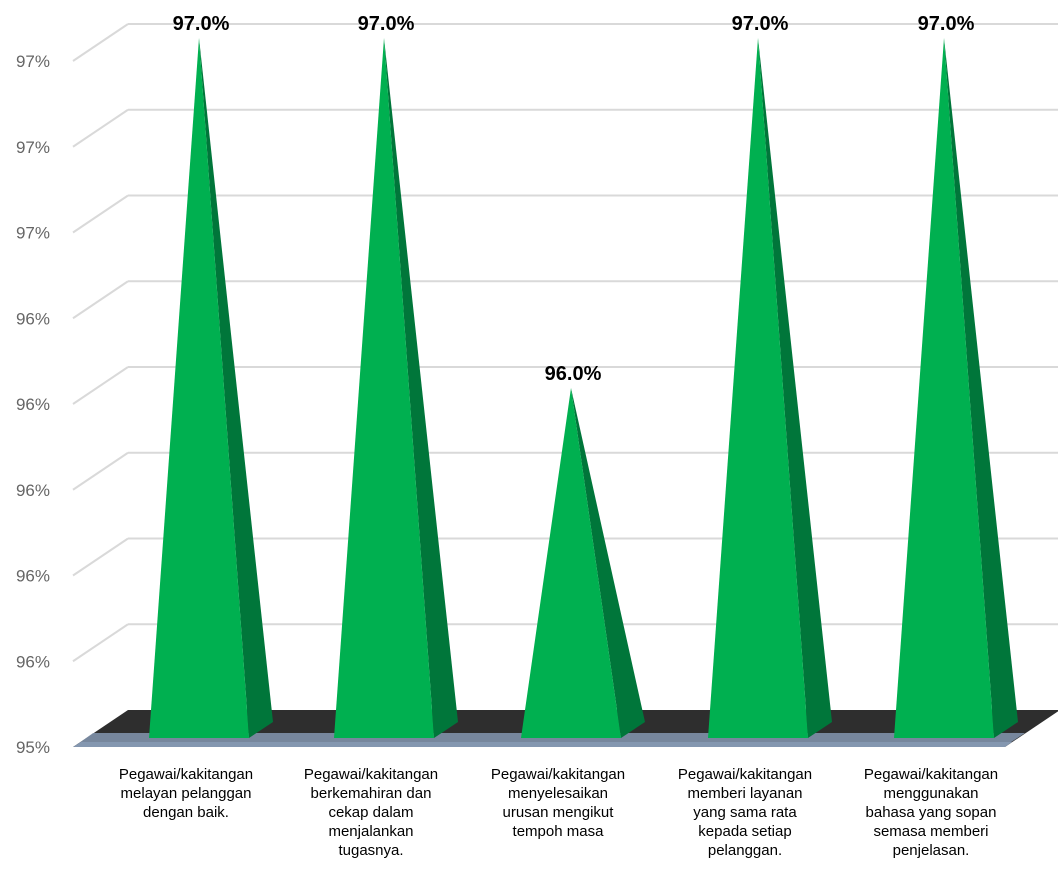 The height and width of the screenshot is (871, 1058). What do you see at coordinates (573, 374) in the screenshot?
I see `data-label: 96.0%` at bounding box center [573, 374].